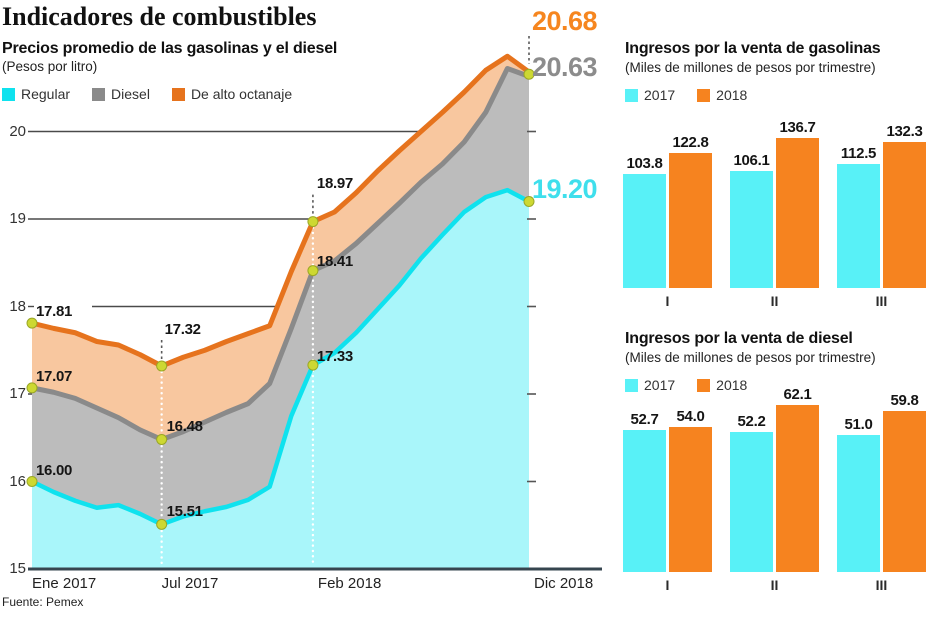 Image resolution: width=932 pixels, height=620 pixels. I want to click on bar-value-label: 59.8, so click(904, 400).